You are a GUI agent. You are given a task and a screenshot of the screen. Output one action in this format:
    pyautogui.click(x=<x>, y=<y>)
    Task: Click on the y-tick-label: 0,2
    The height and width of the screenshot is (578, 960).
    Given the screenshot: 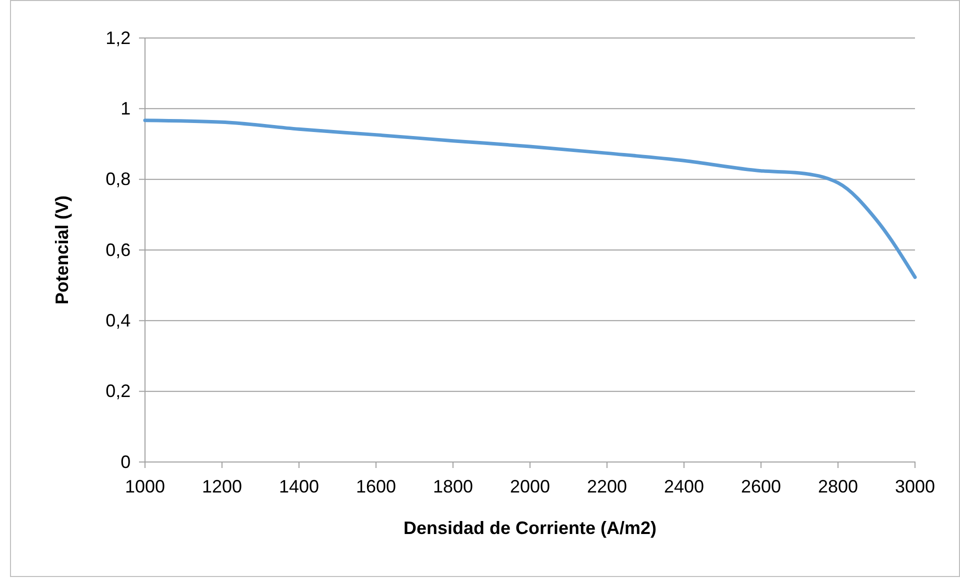 What is the action you would take?
    pyautogui.click(x=118, y=391)
    